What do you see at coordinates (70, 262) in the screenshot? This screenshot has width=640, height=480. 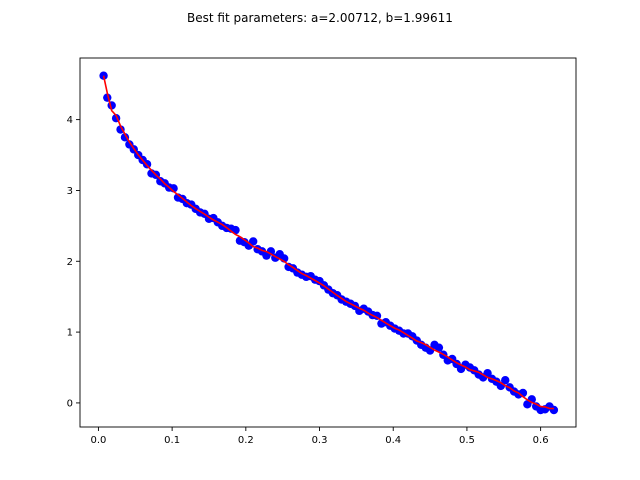 I see `y-tick-label: 2` at bounding box center [70, 262].